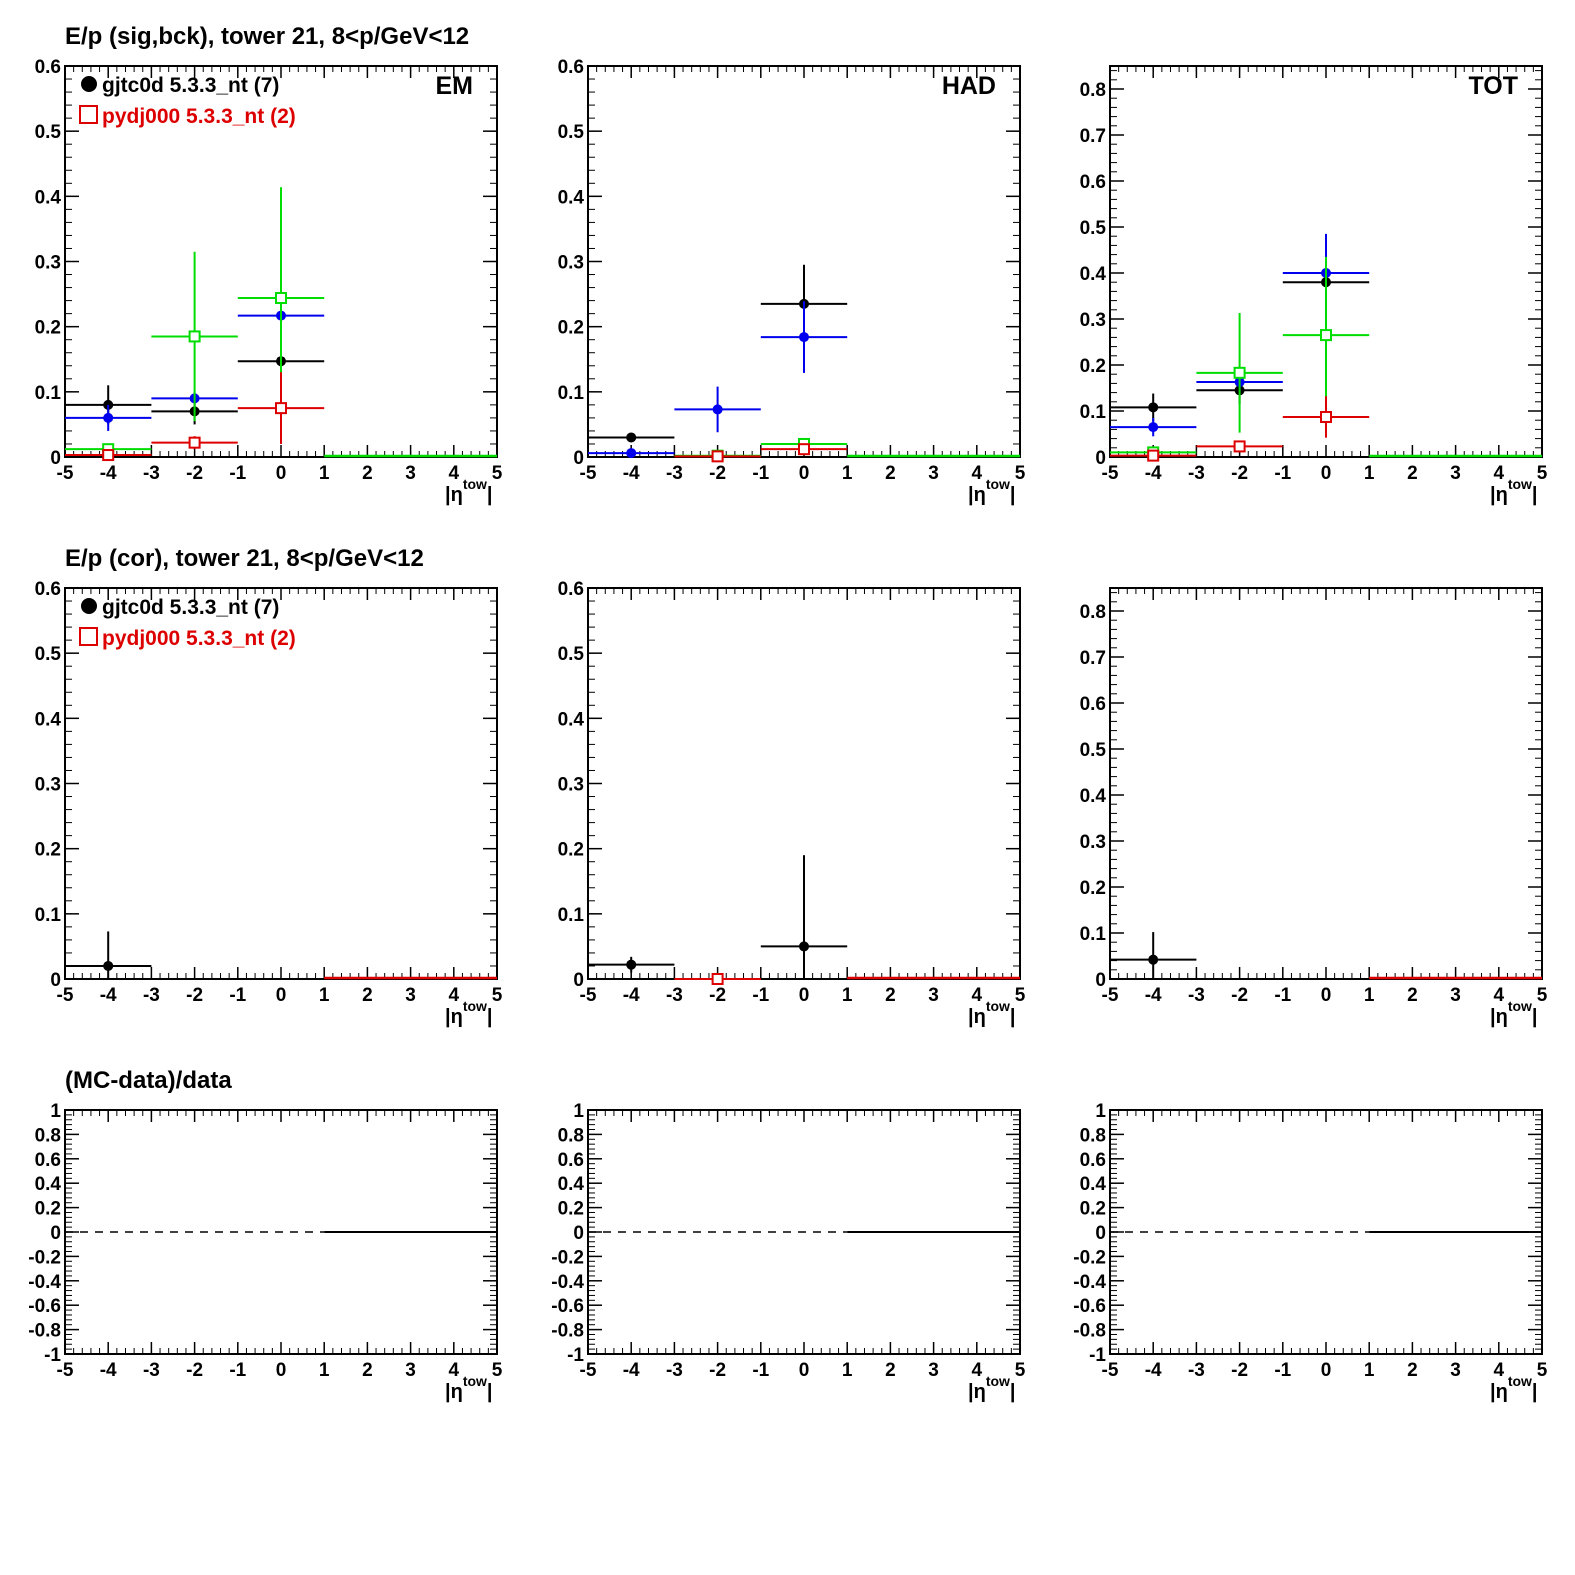 The width and height of the screenshot is (1575, 1575). I want to click on legend-data-marker, so click(89, 606).